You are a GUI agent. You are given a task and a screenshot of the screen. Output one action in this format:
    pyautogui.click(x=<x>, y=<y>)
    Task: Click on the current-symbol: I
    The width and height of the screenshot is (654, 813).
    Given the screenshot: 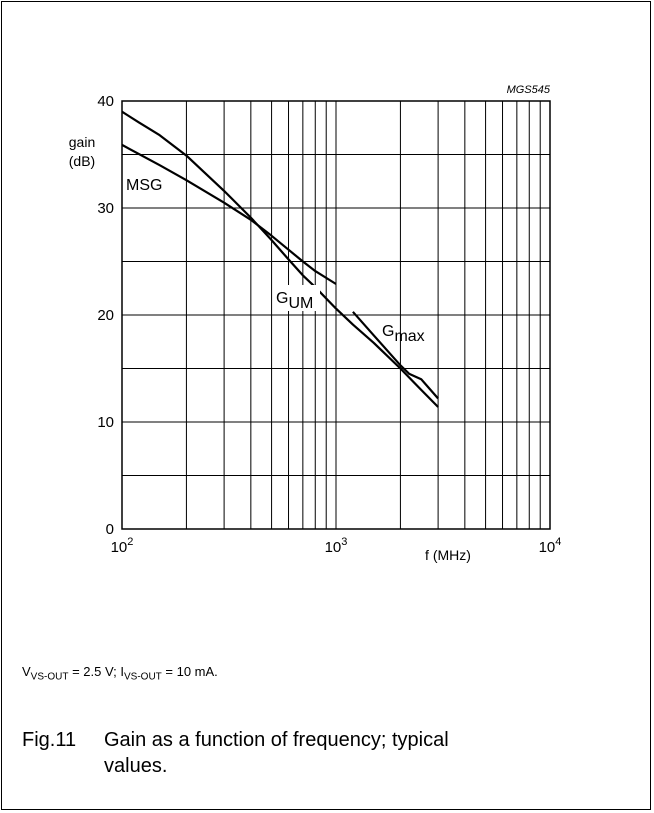 What is the action you would take?
    pyautogui.click(x=122, y=671)
    